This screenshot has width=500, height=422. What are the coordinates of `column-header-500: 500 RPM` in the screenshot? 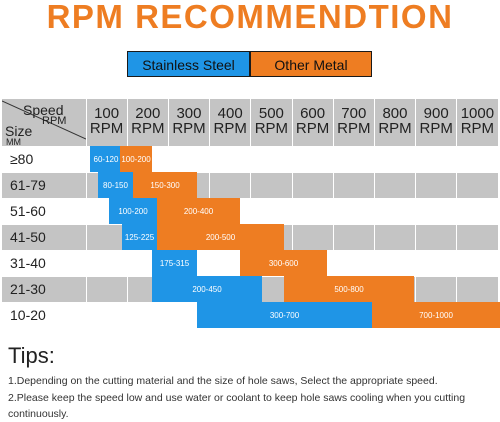 It's located at (271, 122).